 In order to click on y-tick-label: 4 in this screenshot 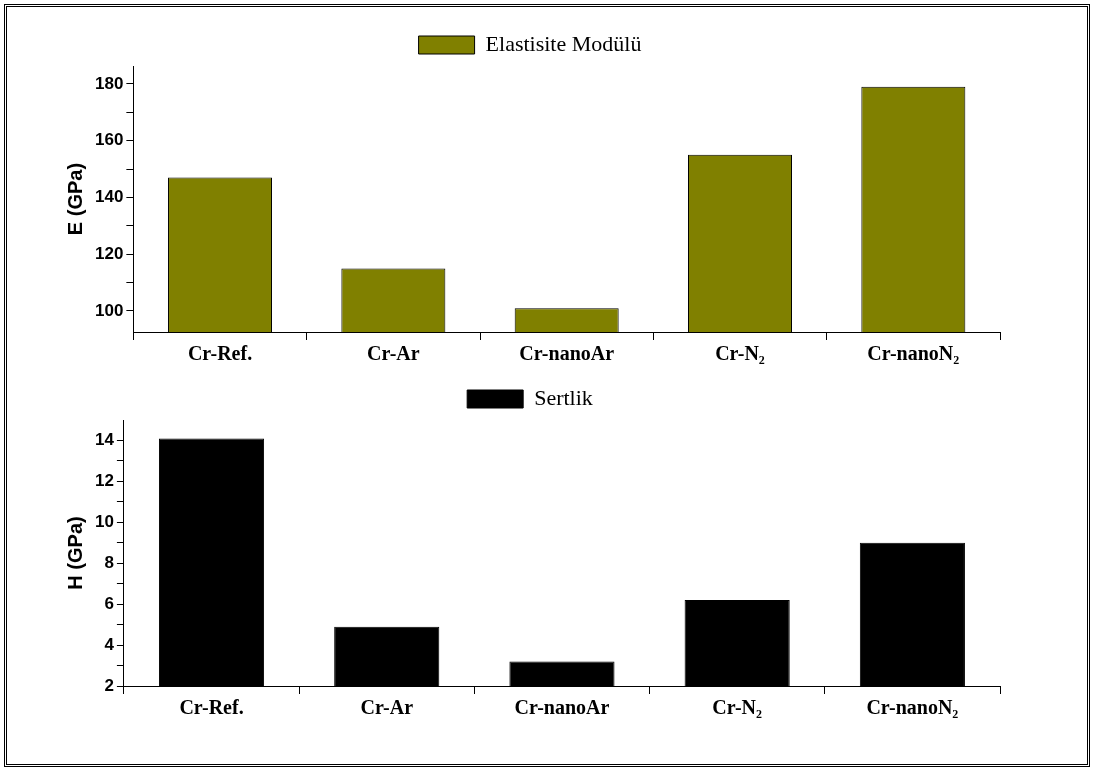, I will do `click(109, 644)`.